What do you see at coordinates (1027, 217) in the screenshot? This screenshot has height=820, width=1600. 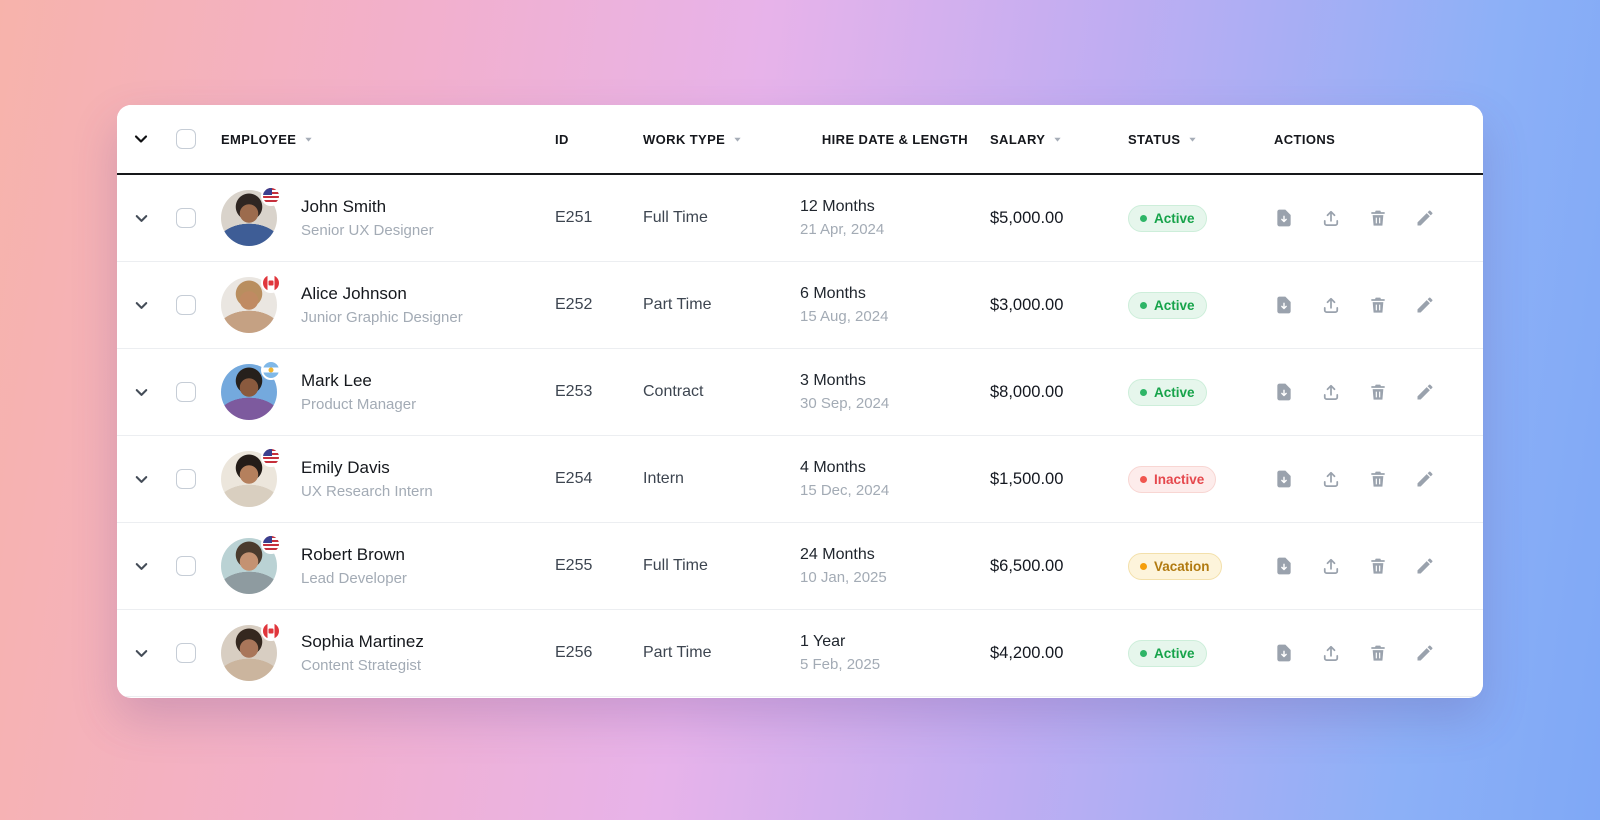 I see `salary-value: $5,000.00` at bounding box center [1027, 217].